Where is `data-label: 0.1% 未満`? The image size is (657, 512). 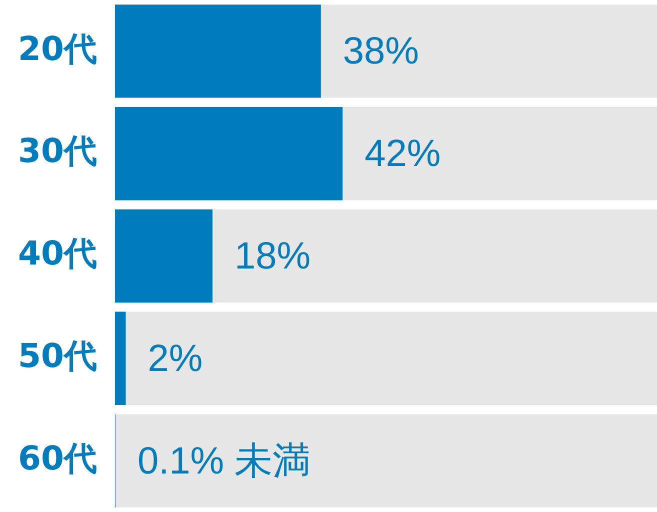
data-label: 0.1% 未満 is located at coordinates (224, 461).